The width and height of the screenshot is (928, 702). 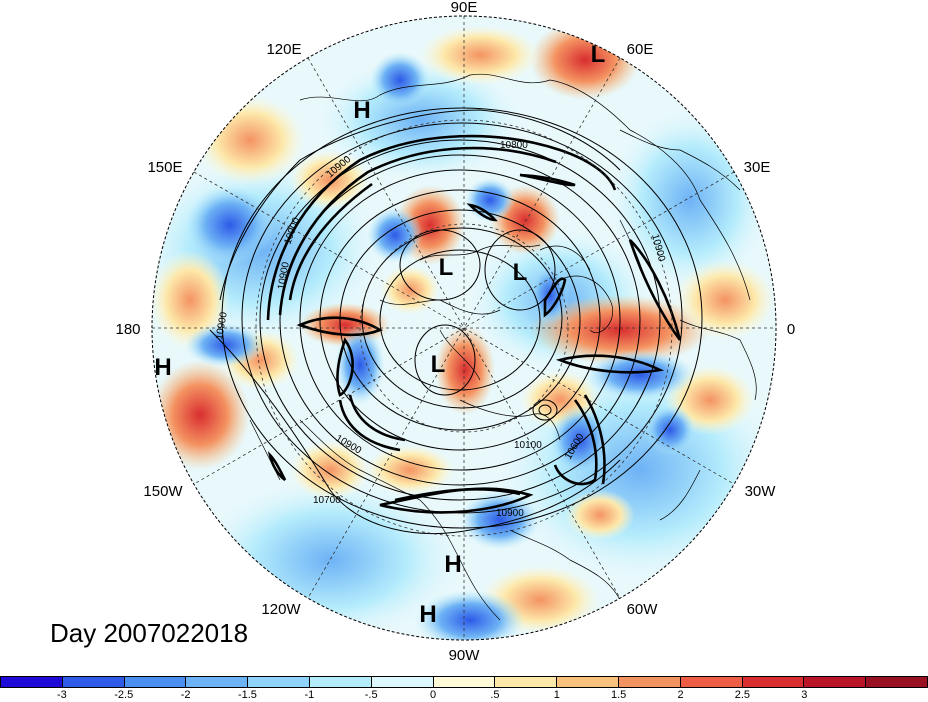 I want to click on colorbar-tick-label: 2, so click(x=680, y=695).